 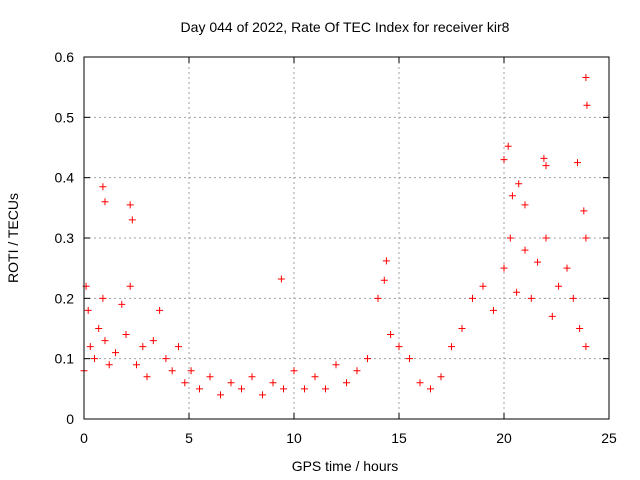 I want to click on x-tick-label: 10, so click(x=294, y=438).